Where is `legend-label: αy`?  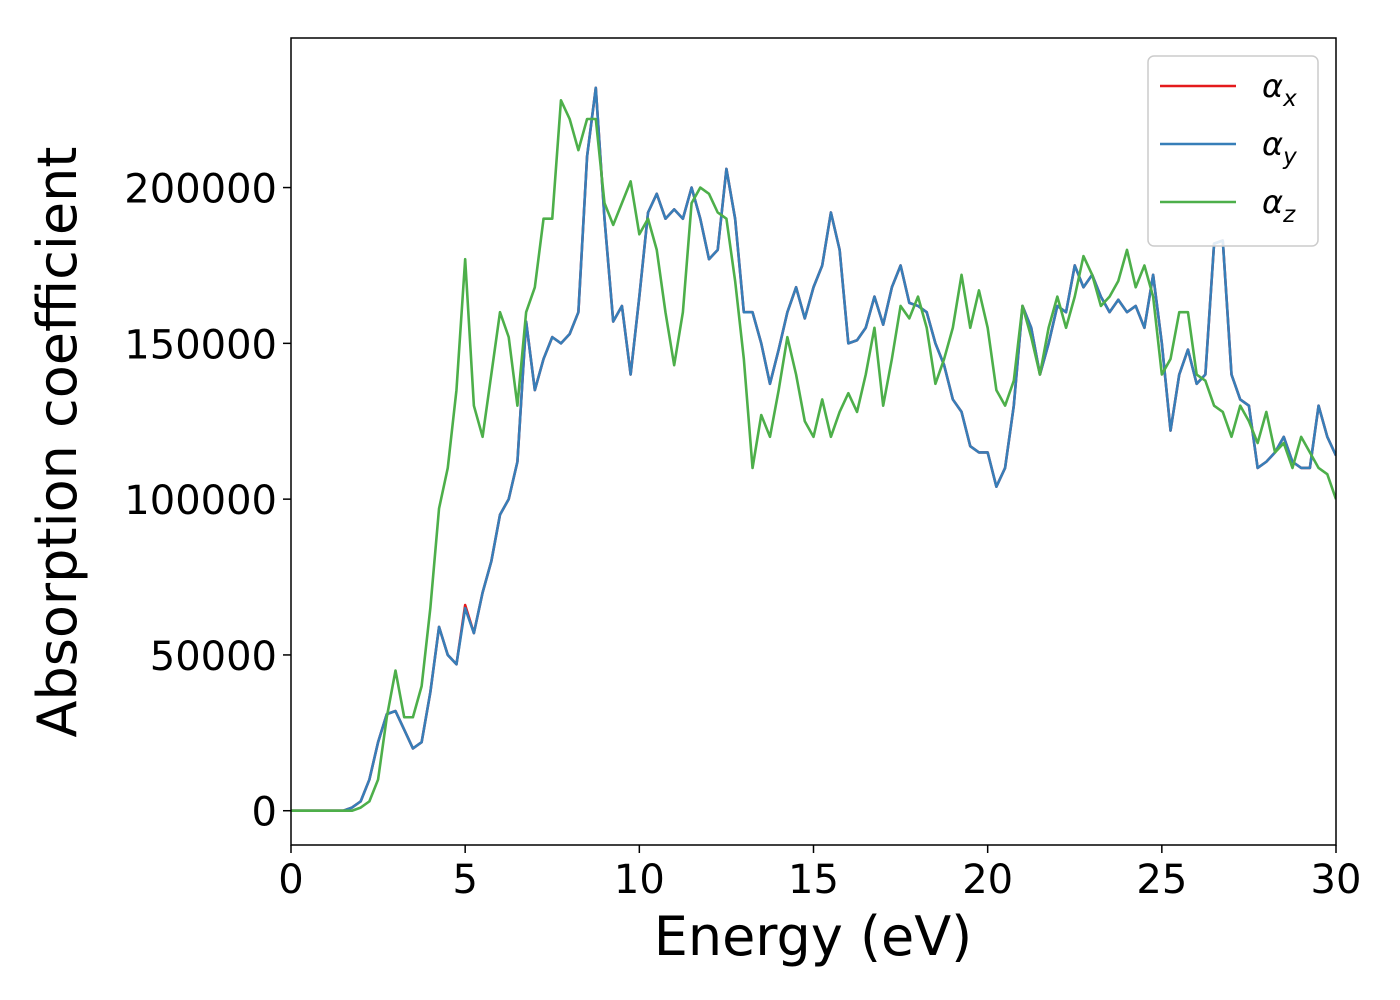
legend-label: αy is located at coordinates (1279, 147).